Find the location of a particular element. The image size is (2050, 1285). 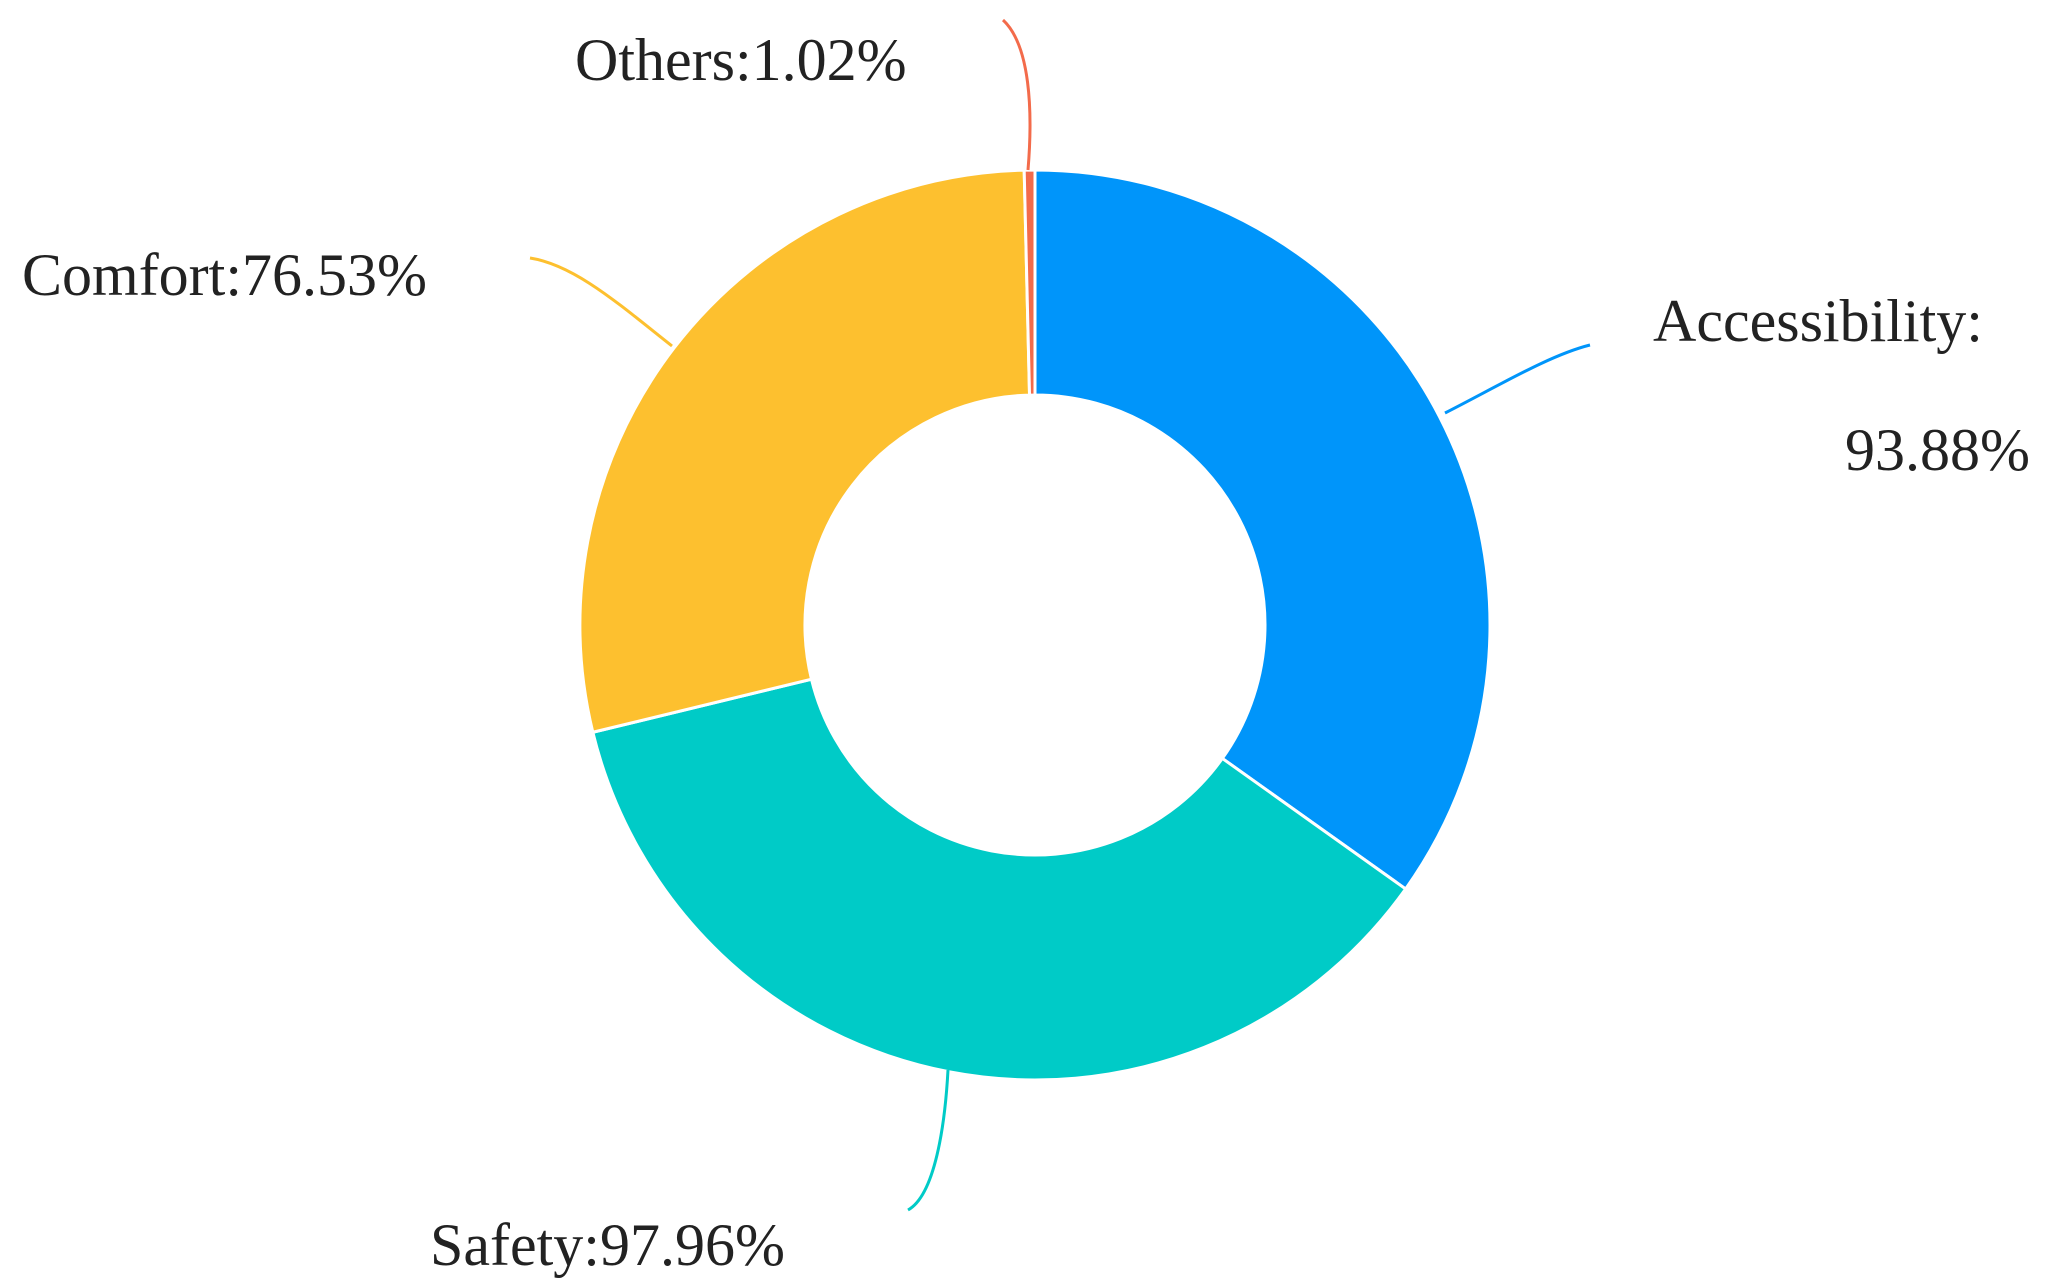

slice-comfort is located at coordinates (805, 451).